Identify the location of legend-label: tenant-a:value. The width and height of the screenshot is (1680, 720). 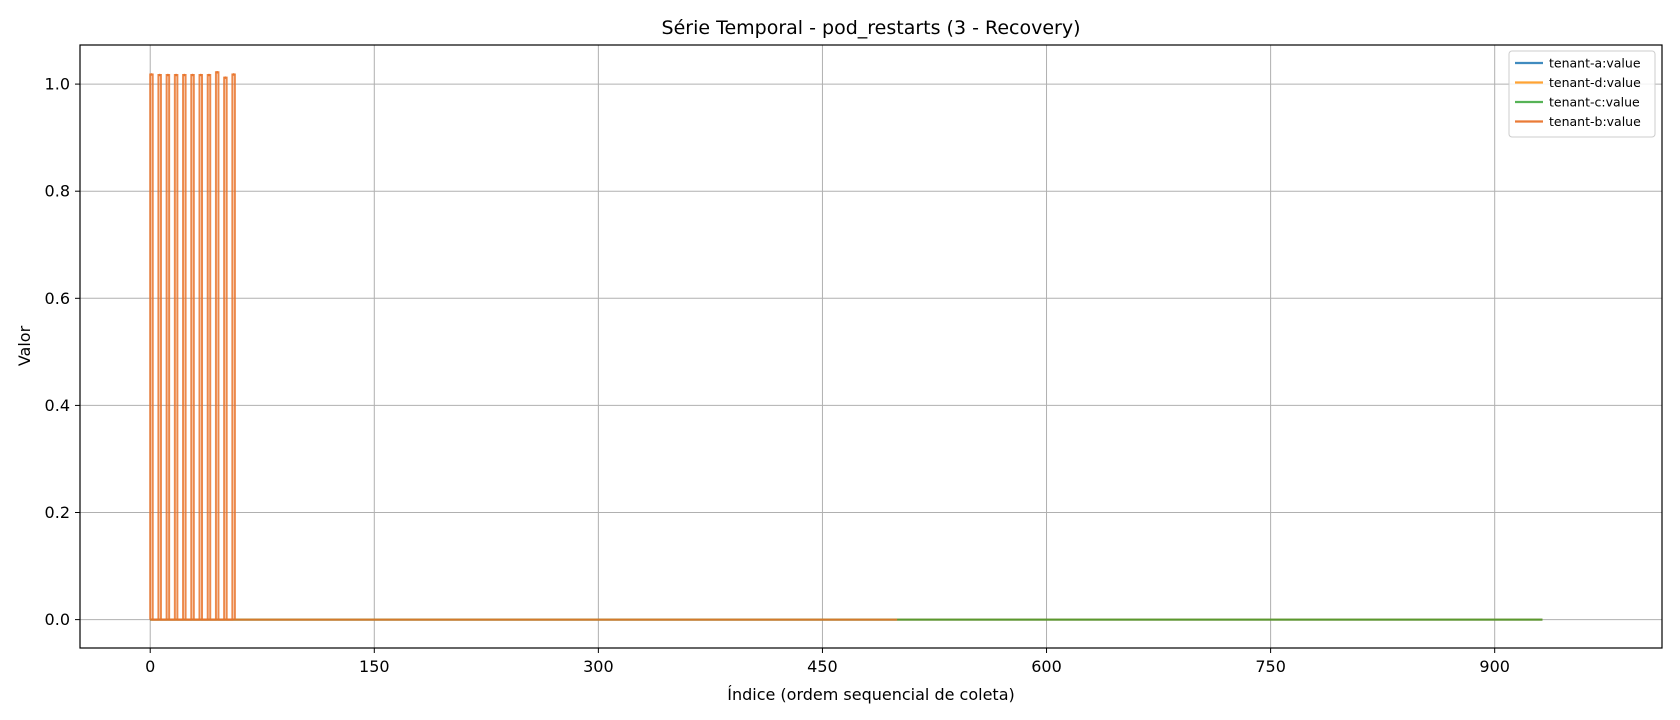
(1595, 63).